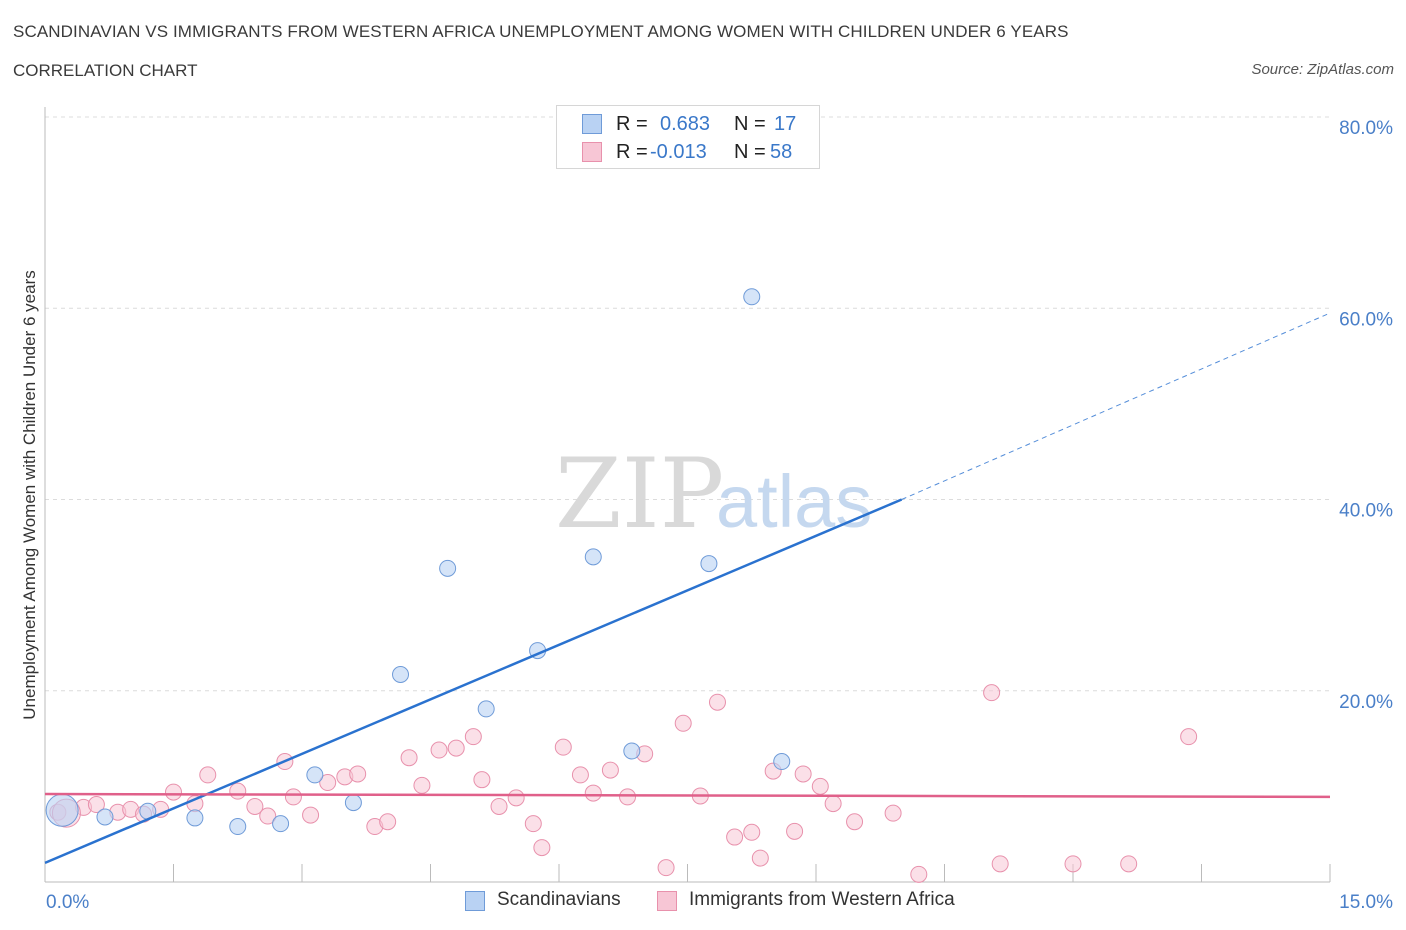 This screenshot has height=930, width=1406. Describe the element at coordinates (822, 899) in the screenshot. I see `bottom-legend-label-immigrants: Immigrants from Western Africa` at that location.